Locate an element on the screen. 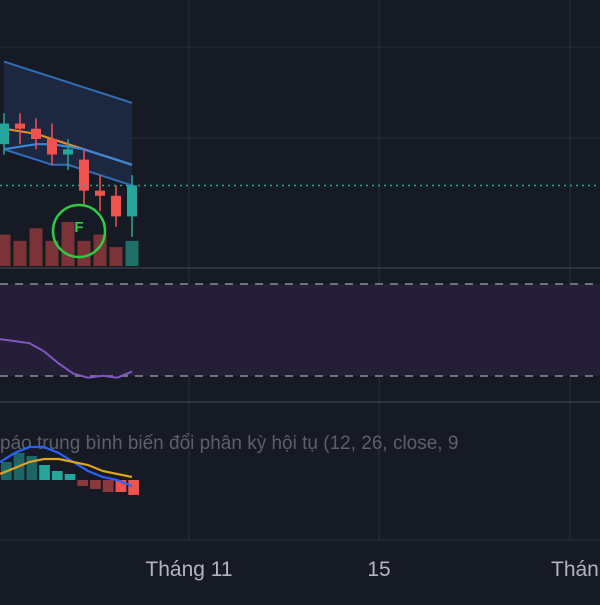  time-axis-label: Tháng 11 is located at coordinates (188, 569).